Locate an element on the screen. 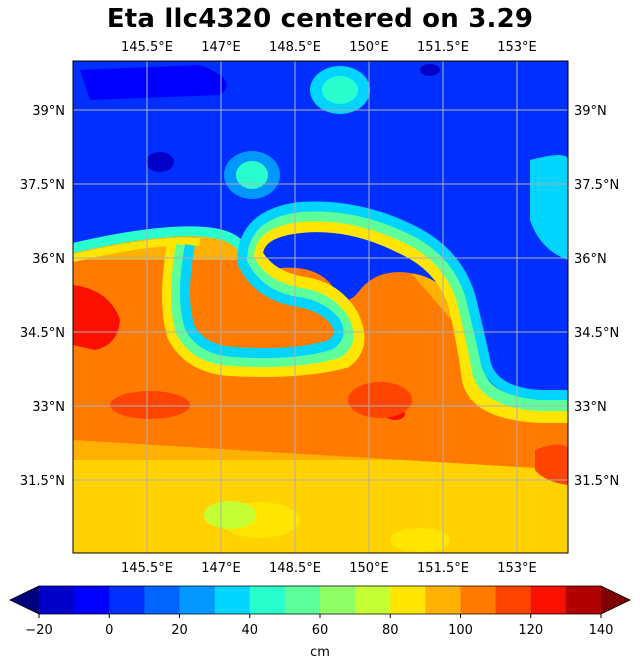  field-south-yellow is located at coordinates (320, 506).